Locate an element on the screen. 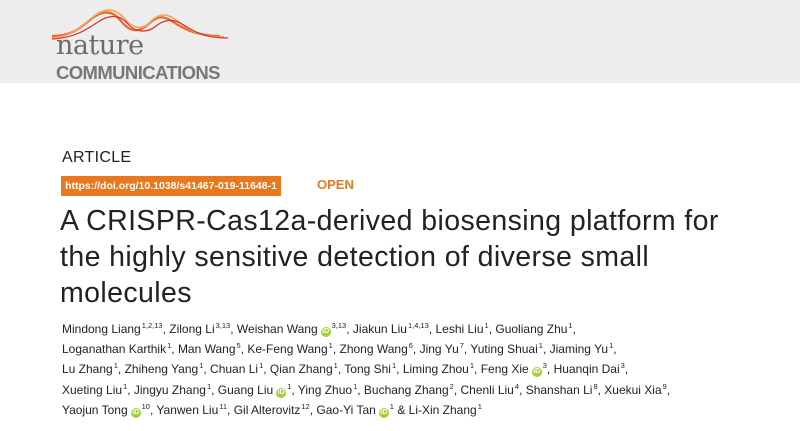 This screenshot has height=431, width=800. author-name: Tong Shi1 is located at coordinates (370, 369).